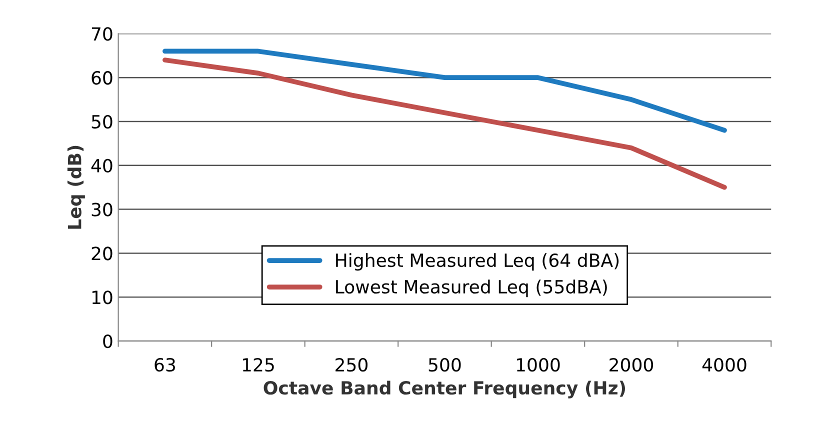 The width and height of the screenshot is (816, 421). I want to click on x-tick-label: 500, so click(444, 365).